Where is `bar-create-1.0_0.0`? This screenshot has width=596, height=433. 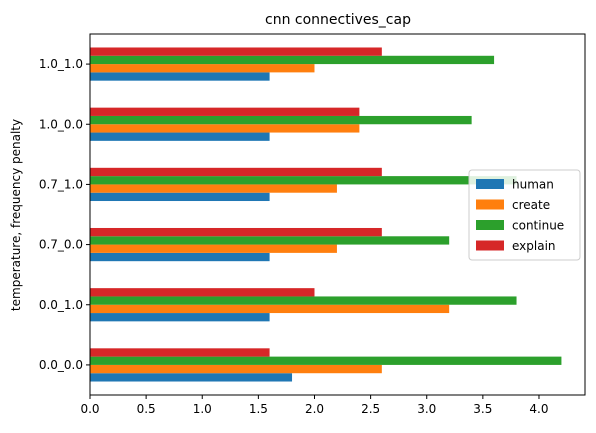 bar-create-1.0_0.0 is located at coordinates (225, 128).